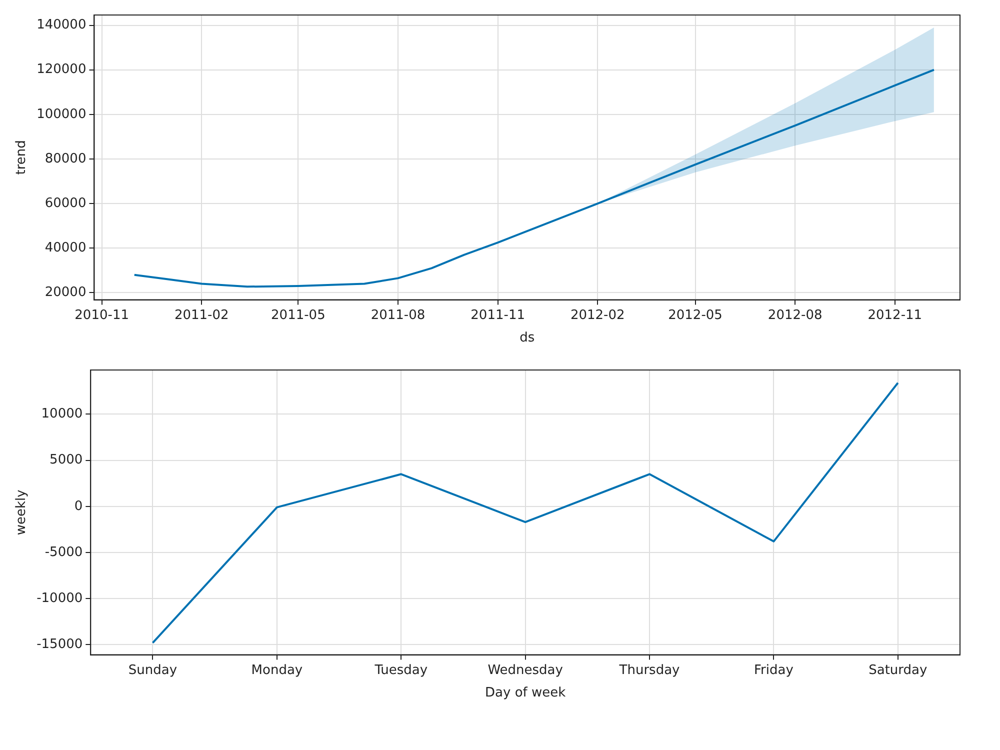  Describe the element at coordinates (201, 315) in the screenshot. I see `x-tick-label: 2011-02` at that location.